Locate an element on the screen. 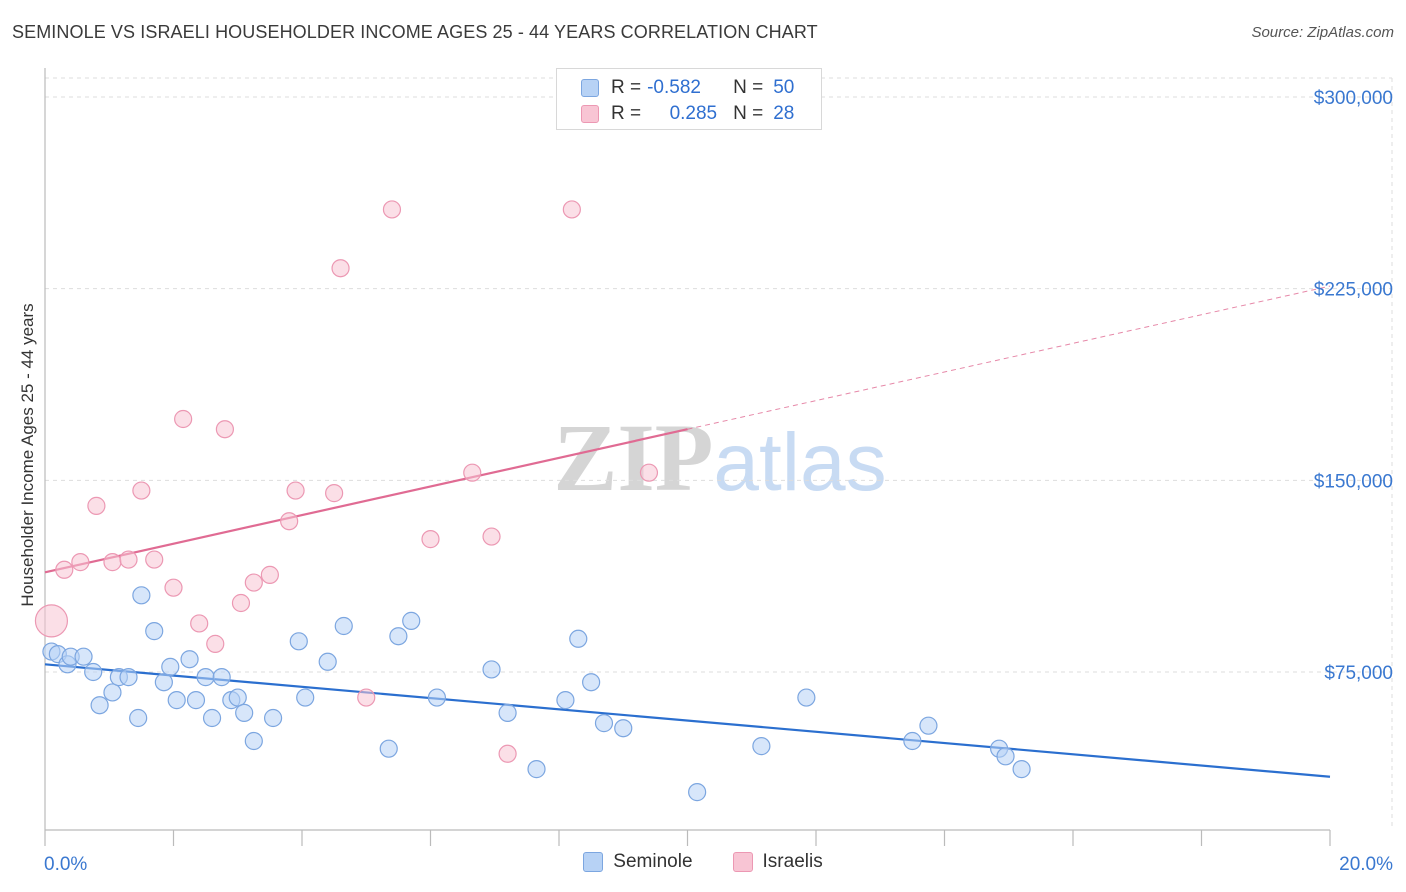  series-legend: Seminole Israelis is located at coordinates (703, 862).